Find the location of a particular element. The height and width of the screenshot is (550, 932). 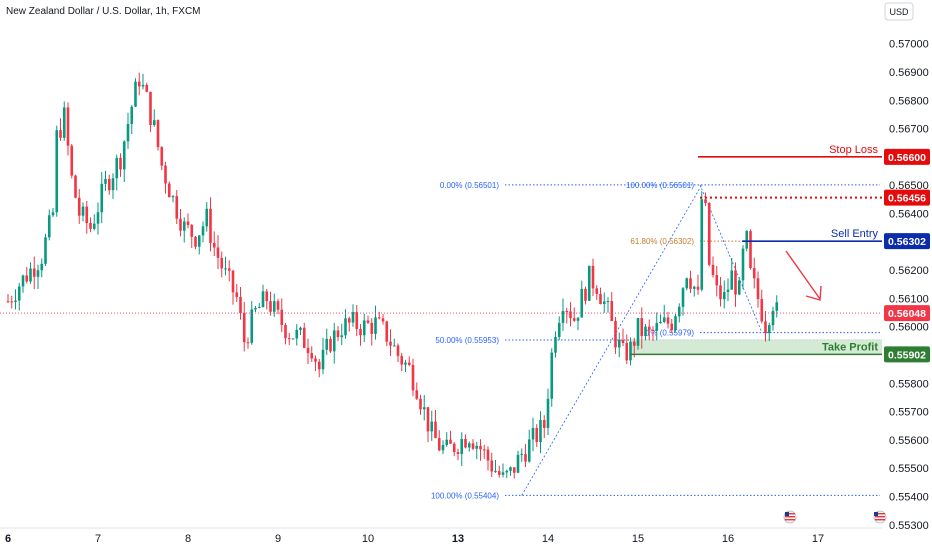

arrow-head-icon is located at coordinates (813, 293).